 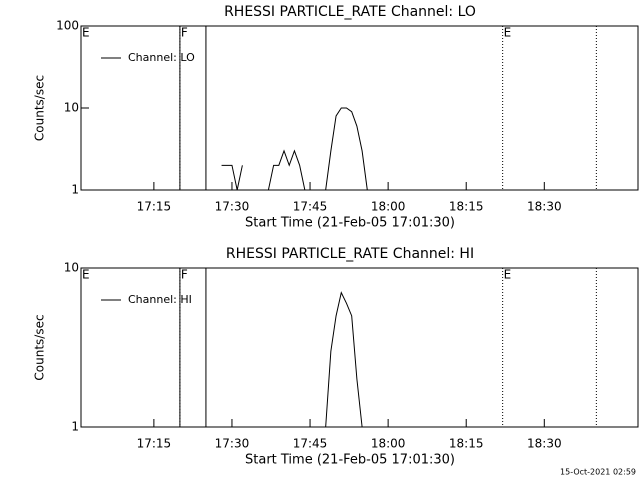 What do you see at coordinates (161, 57) in the screenshot?
I see `legend-label: Channel: LO` at bounding box center [161, 57].